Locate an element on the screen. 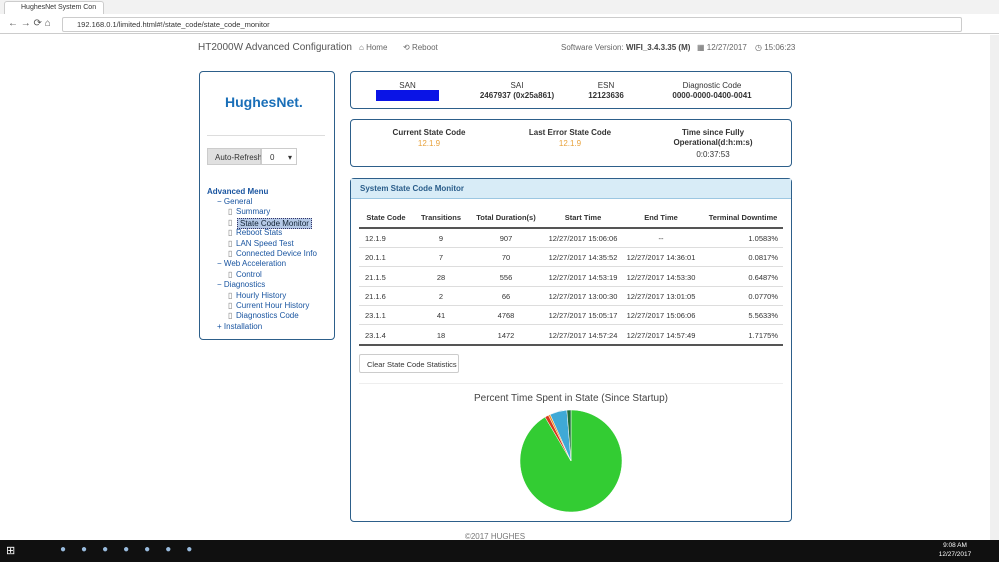  table-cell: 0.0770% is located at coordinates (763, 296).